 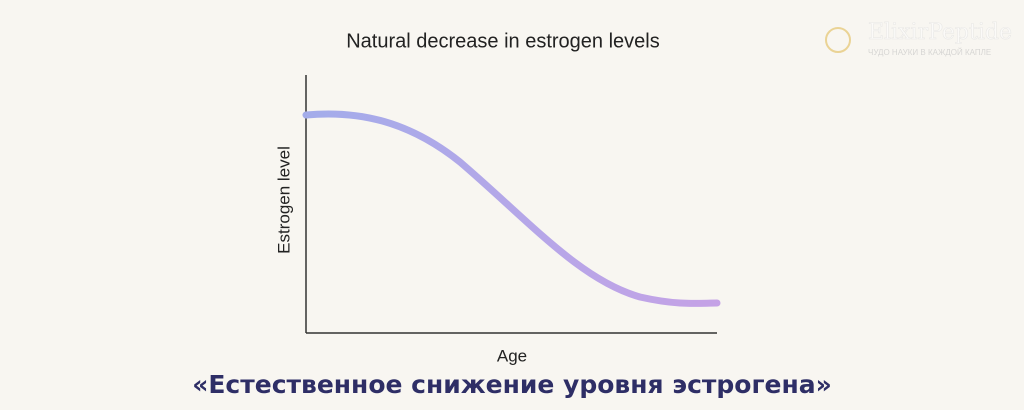 What do you see at coordinates (512, 355) in the screenshot?
I see `x-axis-label: Age` at bounding box center [512, 355].